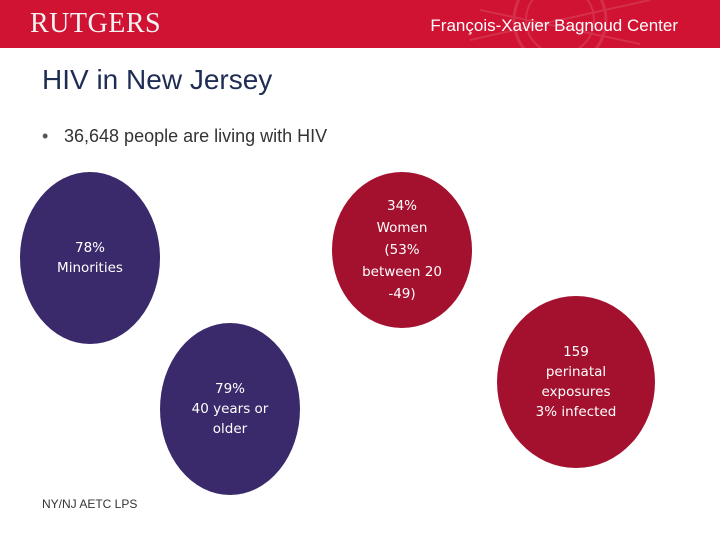  What do you see at coordinates (554, 25) in the screenshot?
I see `center-name: François-Xavier Bagnoud Center` at bounding box center [554, 25].